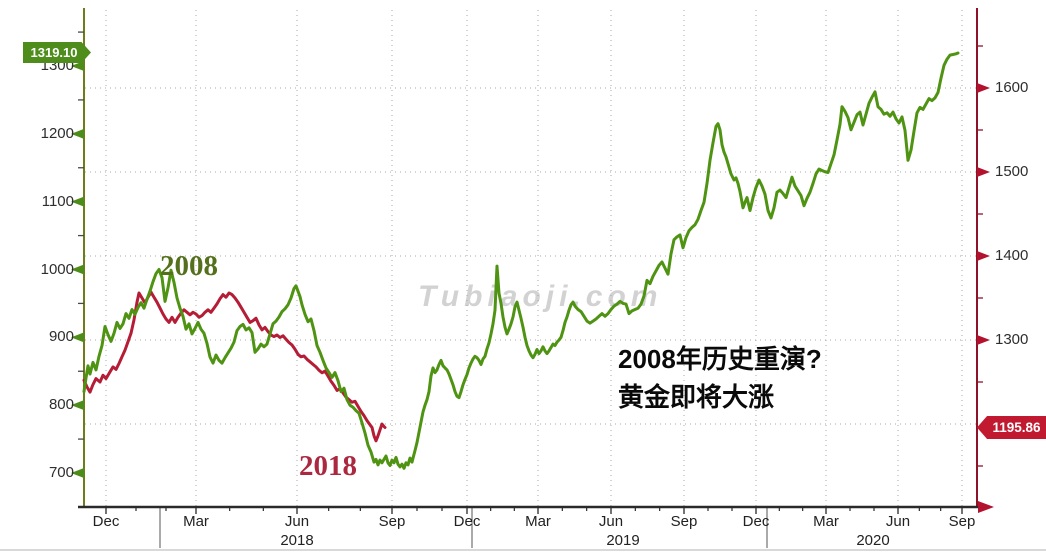 This screenshot has width=1046, height=553. What do you see at coordinates (696, 397) in the screenshot?
I see `annotation-line2: 黄金即将大涨` at bounding box center [696, 397].